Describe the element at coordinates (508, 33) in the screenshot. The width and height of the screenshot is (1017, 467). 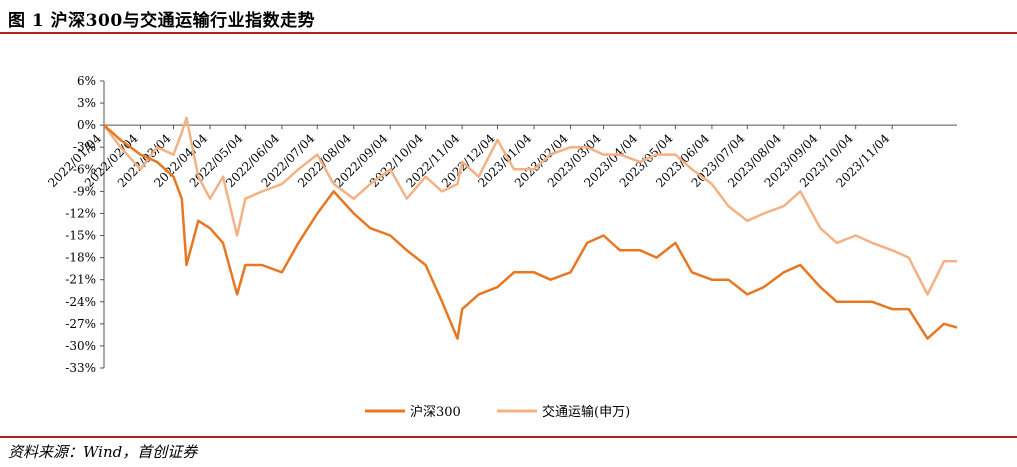
I see `title-rule` at that location.